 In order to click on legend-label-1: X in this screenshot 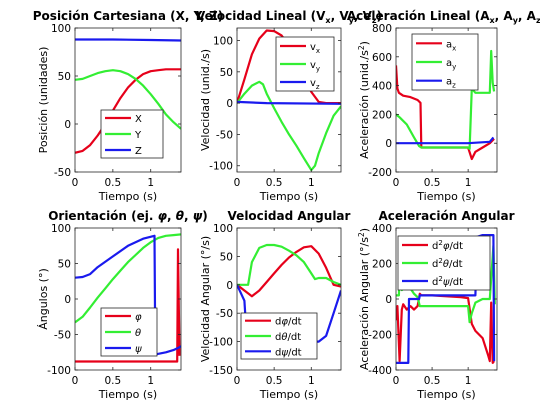, I will do `click(138, 119)`.